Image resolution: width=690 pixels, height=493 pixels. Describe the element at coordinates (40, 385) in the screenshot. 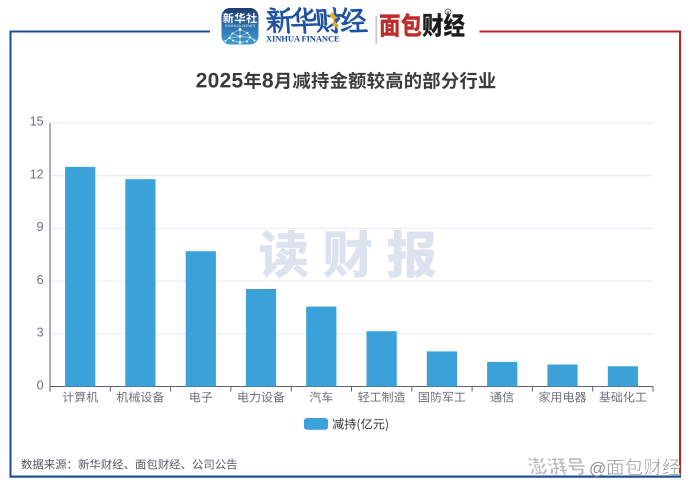

I see `svg-text: 0` at that location.